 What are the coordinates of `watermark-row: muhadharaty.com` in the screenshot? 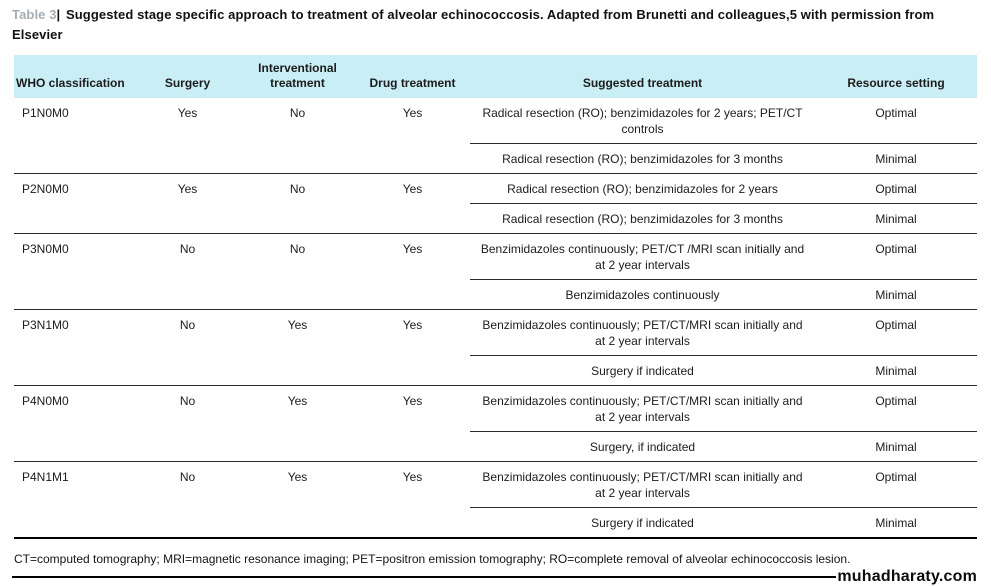 It's located at (494, 577).